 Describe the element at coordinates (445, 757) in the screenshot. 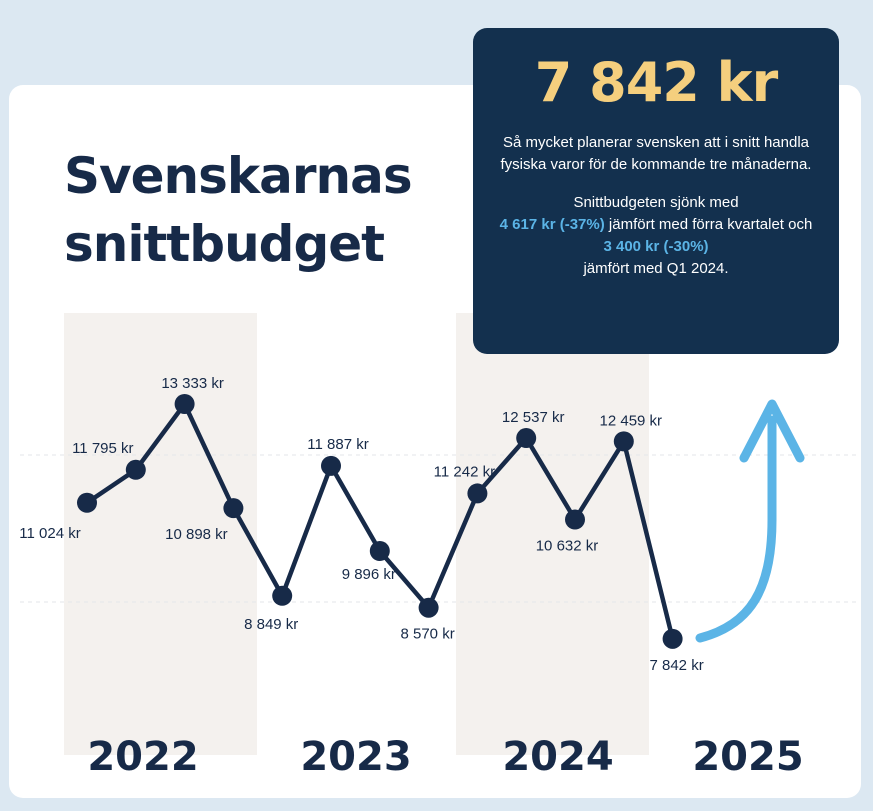

I see `year-labels: 2022 2023 2024 2025` at that location.